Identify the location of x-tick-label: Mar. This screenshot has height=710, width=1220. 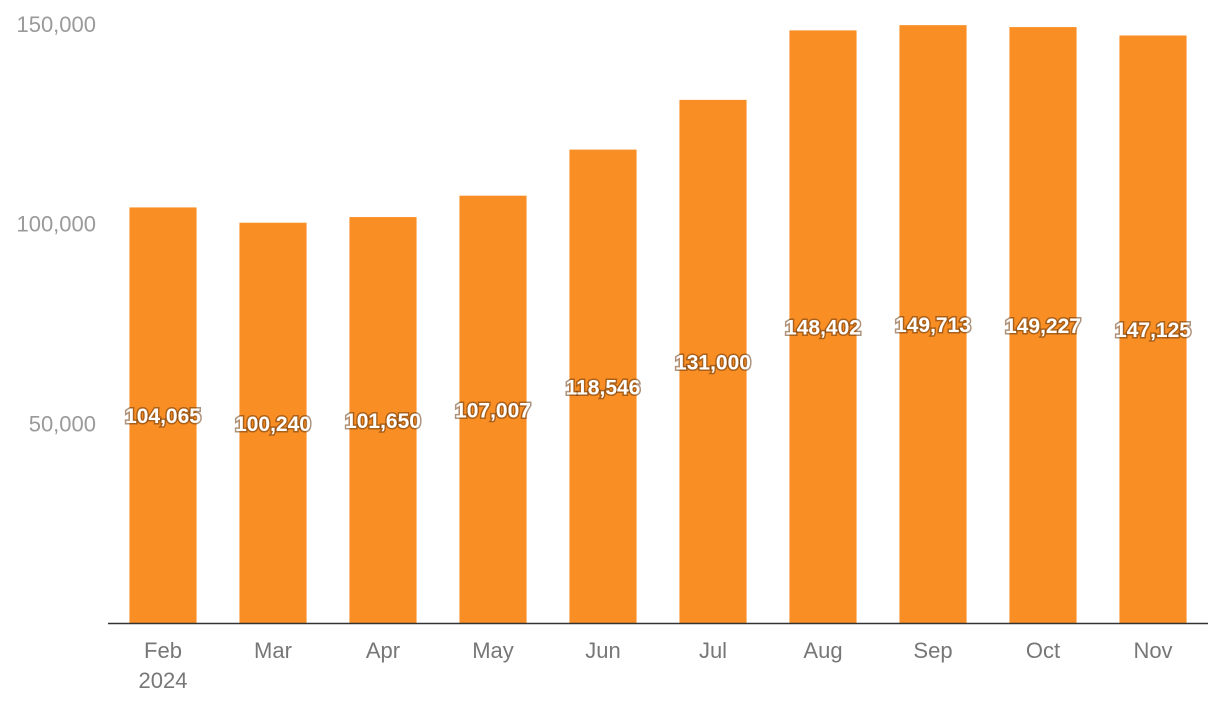
(273, 650).